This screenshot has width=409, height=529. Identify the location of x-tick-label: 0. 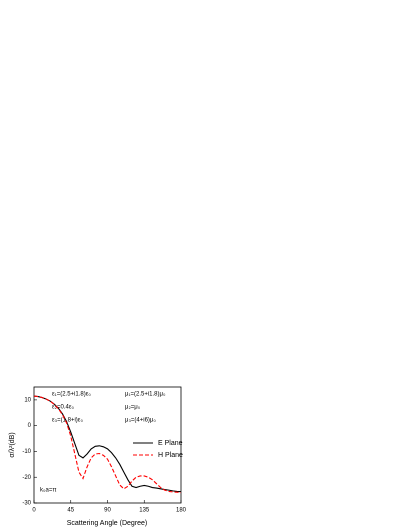
(34, 511).